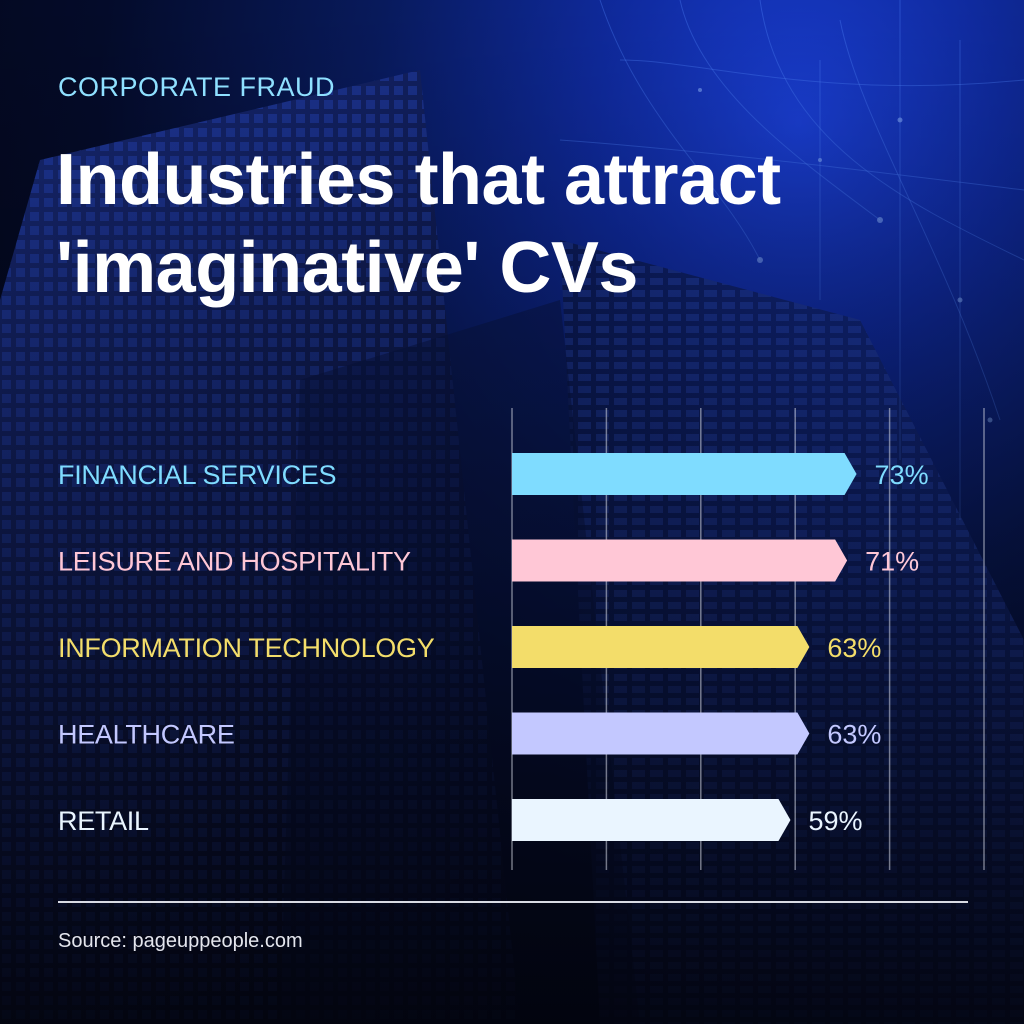 This screenshot has height=1024, width=1024. Describe the element at coordinates (197, 87) in the screenshot. I see `kicker-label: CORPORATE FRAUD` at that location.